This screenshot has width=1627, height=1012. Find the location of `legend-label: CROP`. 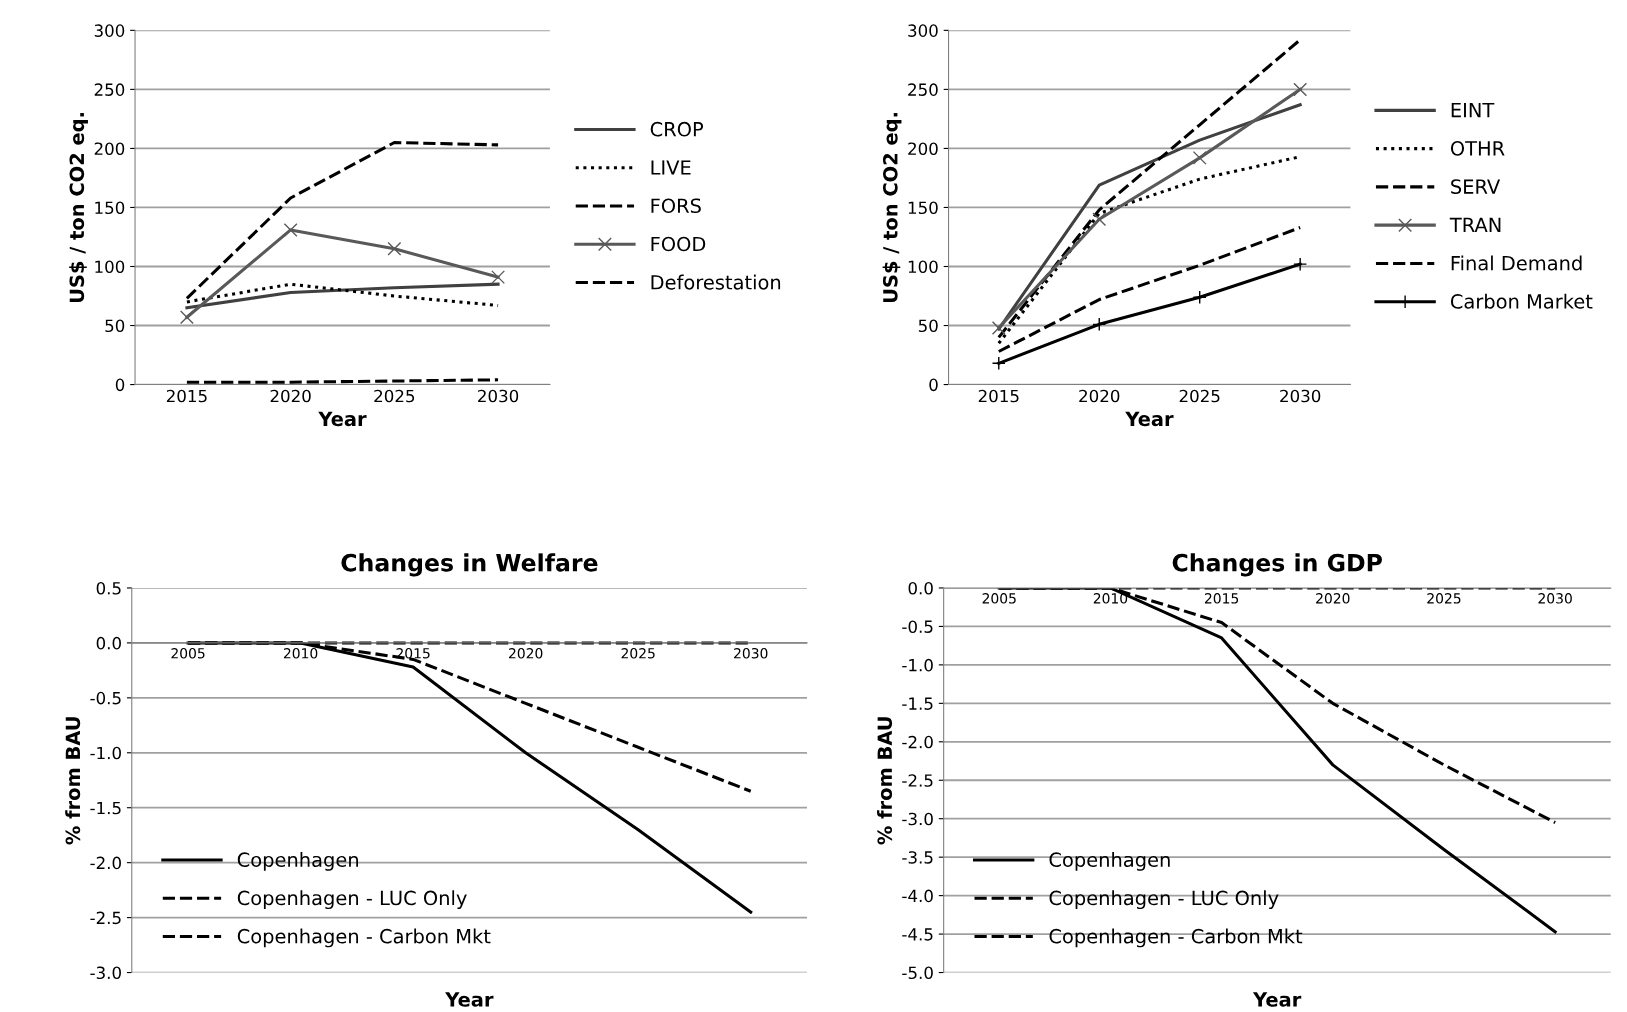

legend-label: CROP is located at coordinates (677, 129).